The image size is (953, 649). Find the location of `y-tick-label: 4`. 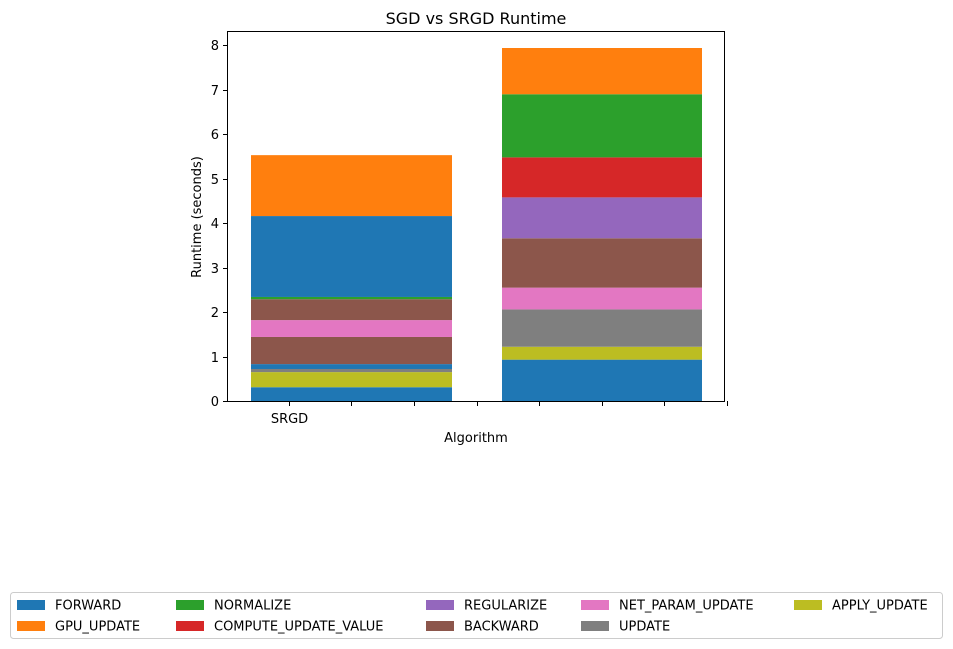

y-tick-label: 4 is located at coordinates (215, 224).